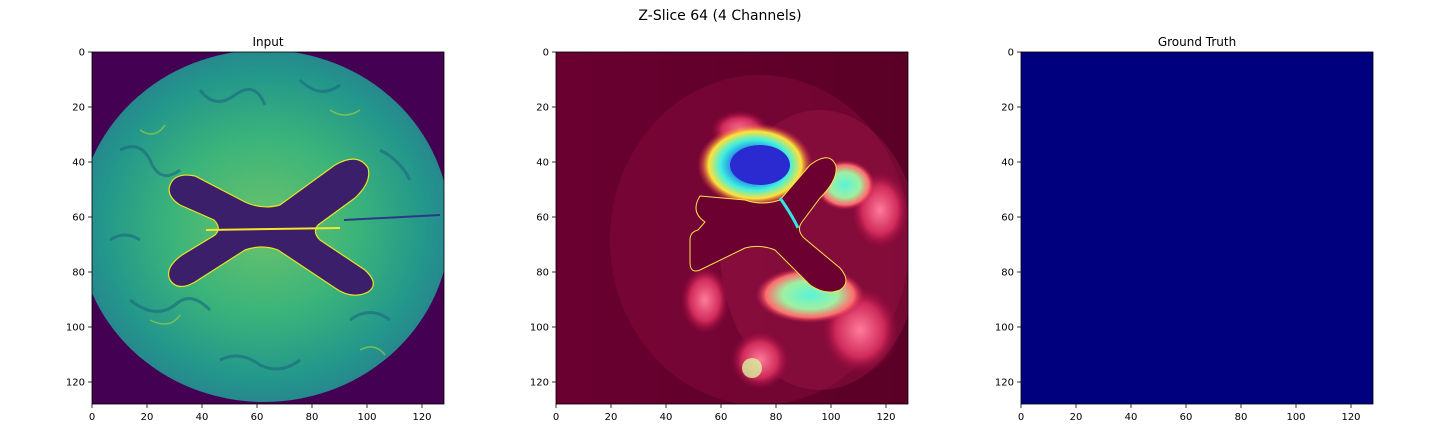 This screenshot has height=432, width=1440. I want to click on panel-input-title: Input, so click(267, 42).